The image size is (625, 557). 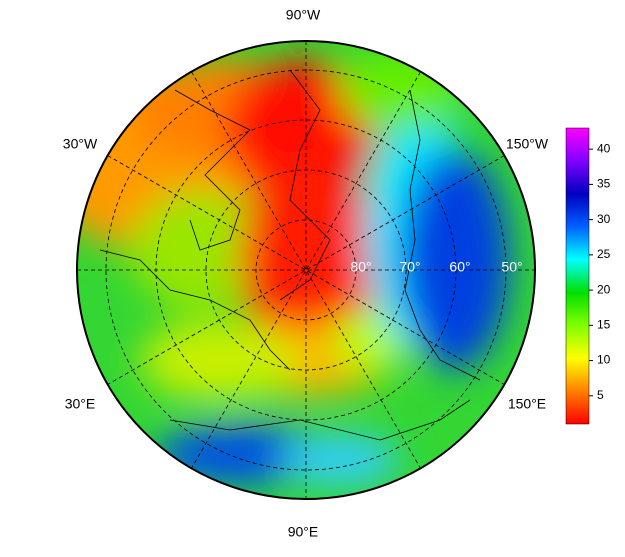 I want to click on longitude-label: 150°E, so click(x=527, y=404).